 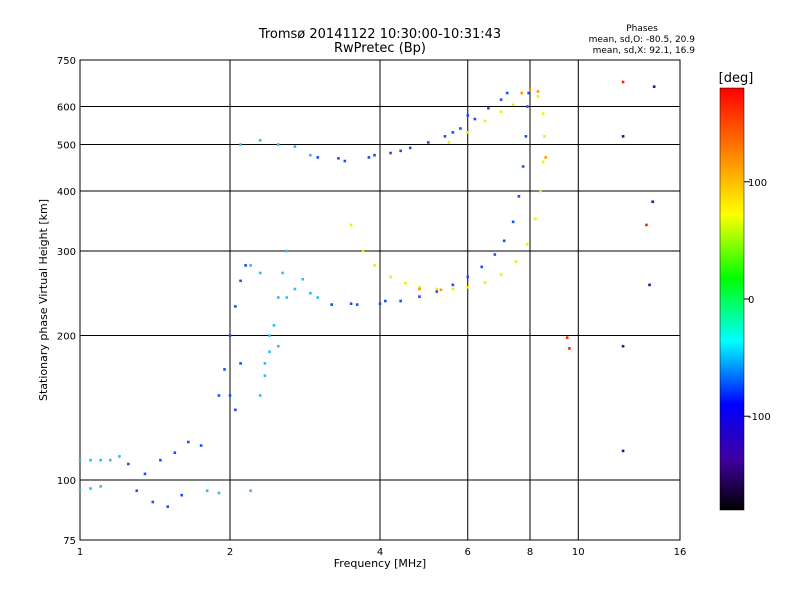 I want to click on y-tick-label: 75, so click(x=69, y=541).